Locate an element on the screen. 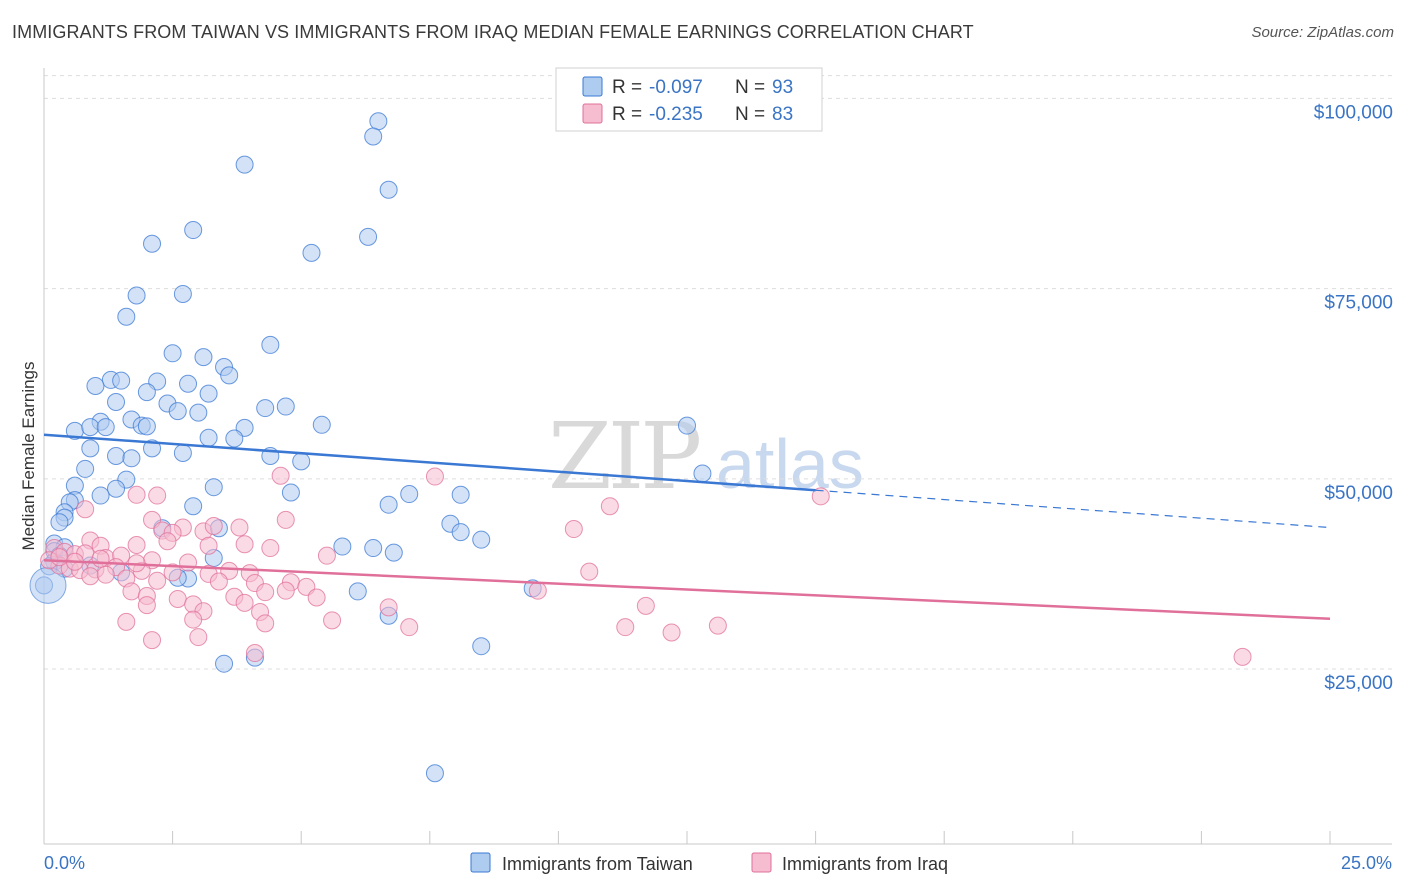 The width and height of the screenshot is (1406, 892). y-tick-label: $25,000 is located at coordinates (1358, 683).